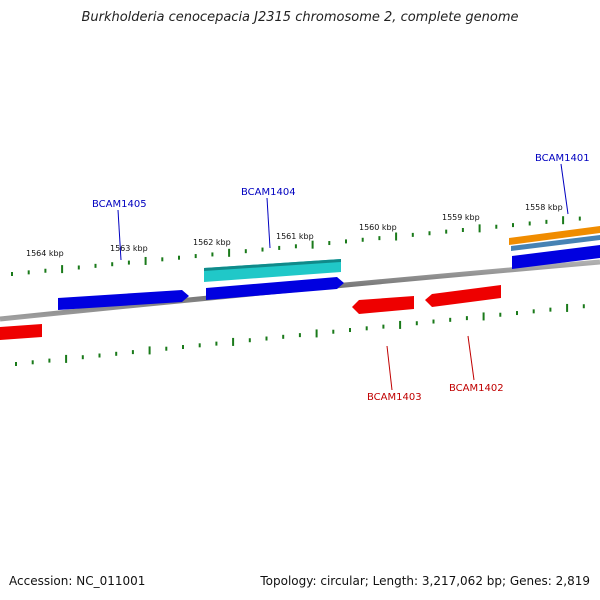 This screenshot has height=600, width=600. What do you see at coordinates (461, 217) in the screenshot?
I see `scale-label-1559: 1559 kbp` at bounding box center [461, 217].